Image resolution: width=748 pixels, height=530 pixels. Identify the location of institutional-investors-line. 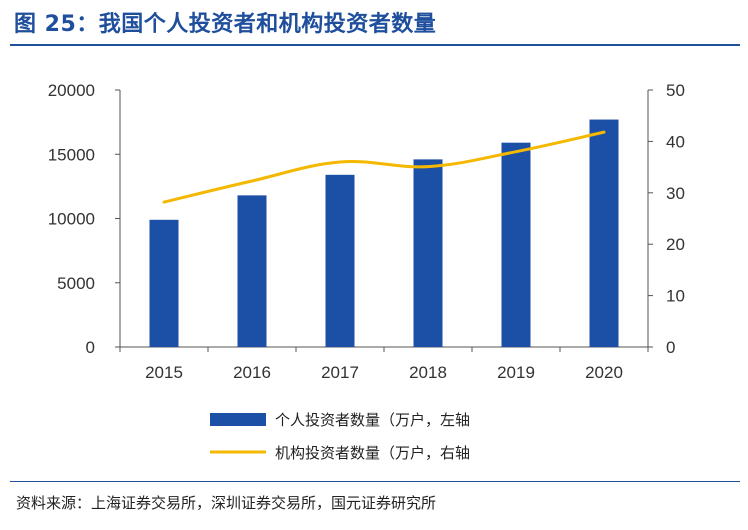
(384, 167).